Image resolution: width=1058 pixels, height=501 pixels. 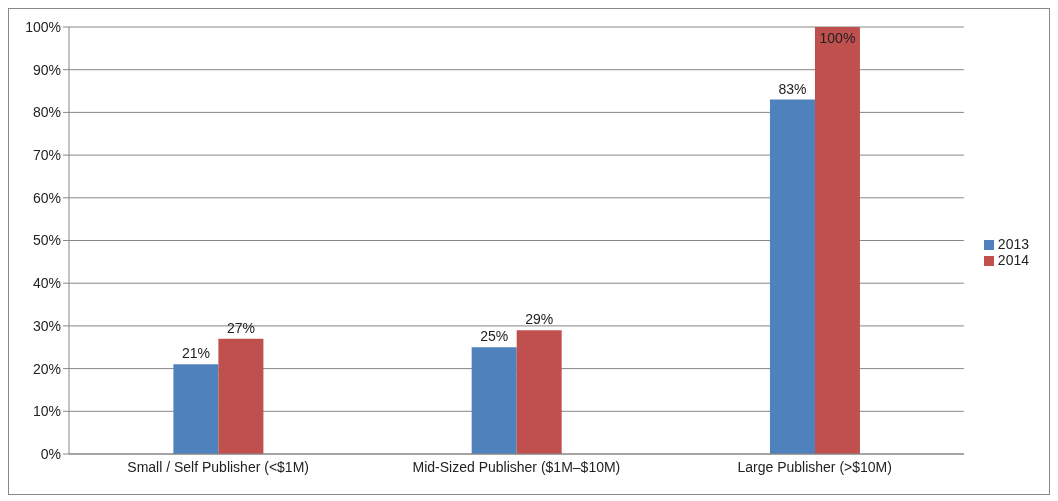 I want to click on y-tick-label: 60%, so click(x=46, y=197).